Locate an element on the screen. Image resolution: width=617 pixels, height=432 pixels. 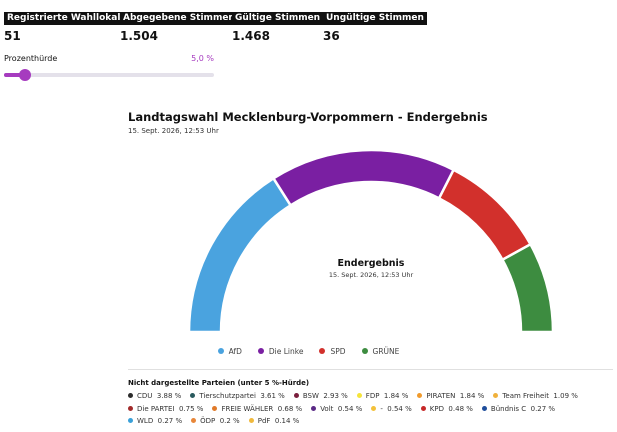
party-label: Die PARTEI 0.75 % is located at coordinates (170, 408).